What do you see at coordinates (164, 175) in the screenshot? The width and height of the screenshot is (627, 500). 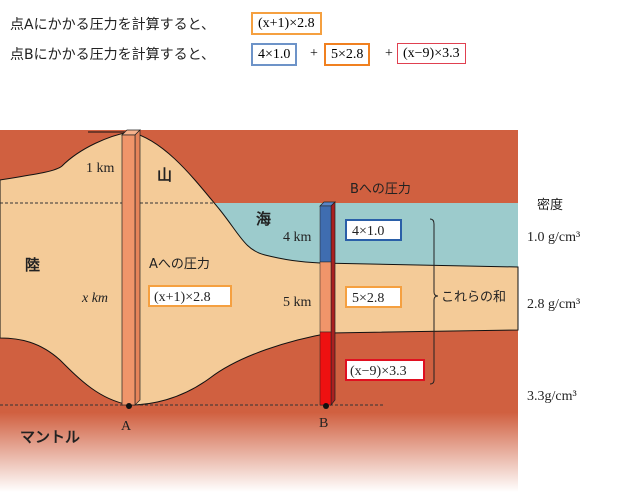 I see `mountain-label: 山` at bounding box center [164, 175].